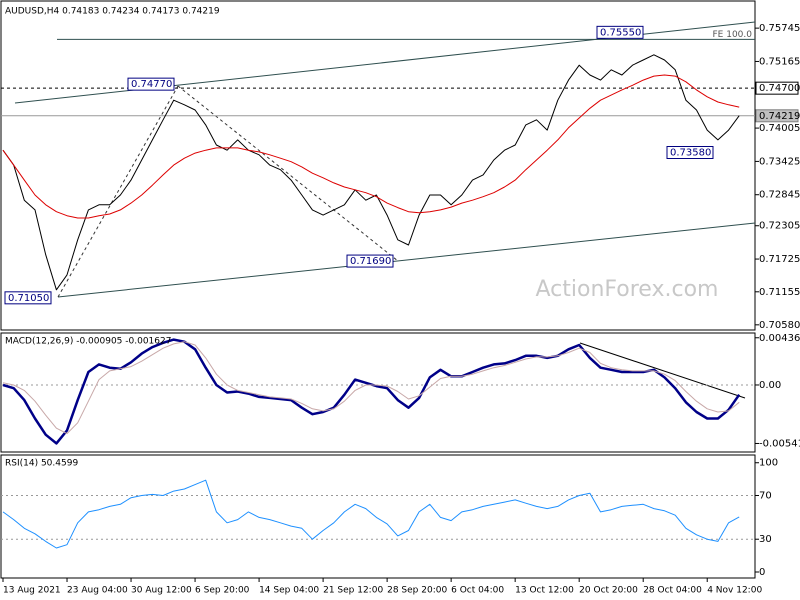 This screenshot has height=600, width=800. I want to click on y-tick-label: 100, so click(768, 463).